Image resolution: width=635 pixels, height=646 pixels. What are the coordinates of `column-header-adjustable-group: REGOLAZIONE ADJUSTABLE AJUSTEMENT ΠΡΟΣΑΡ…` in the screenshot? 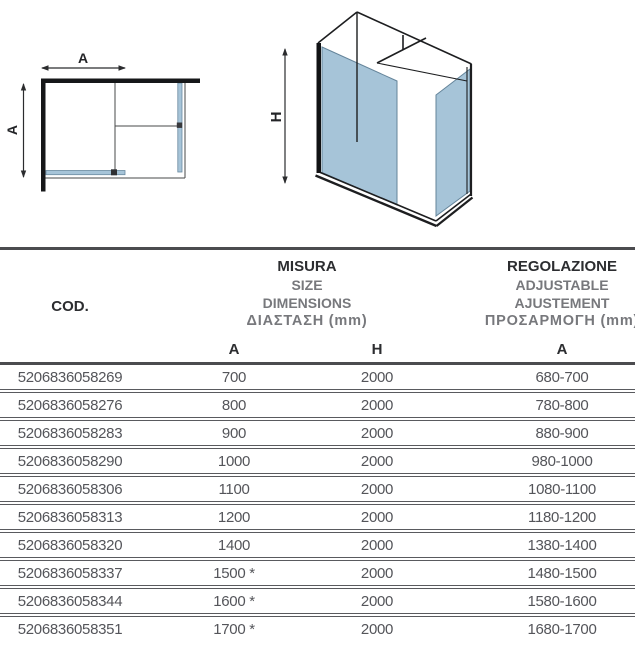 It's located at (531, 306).